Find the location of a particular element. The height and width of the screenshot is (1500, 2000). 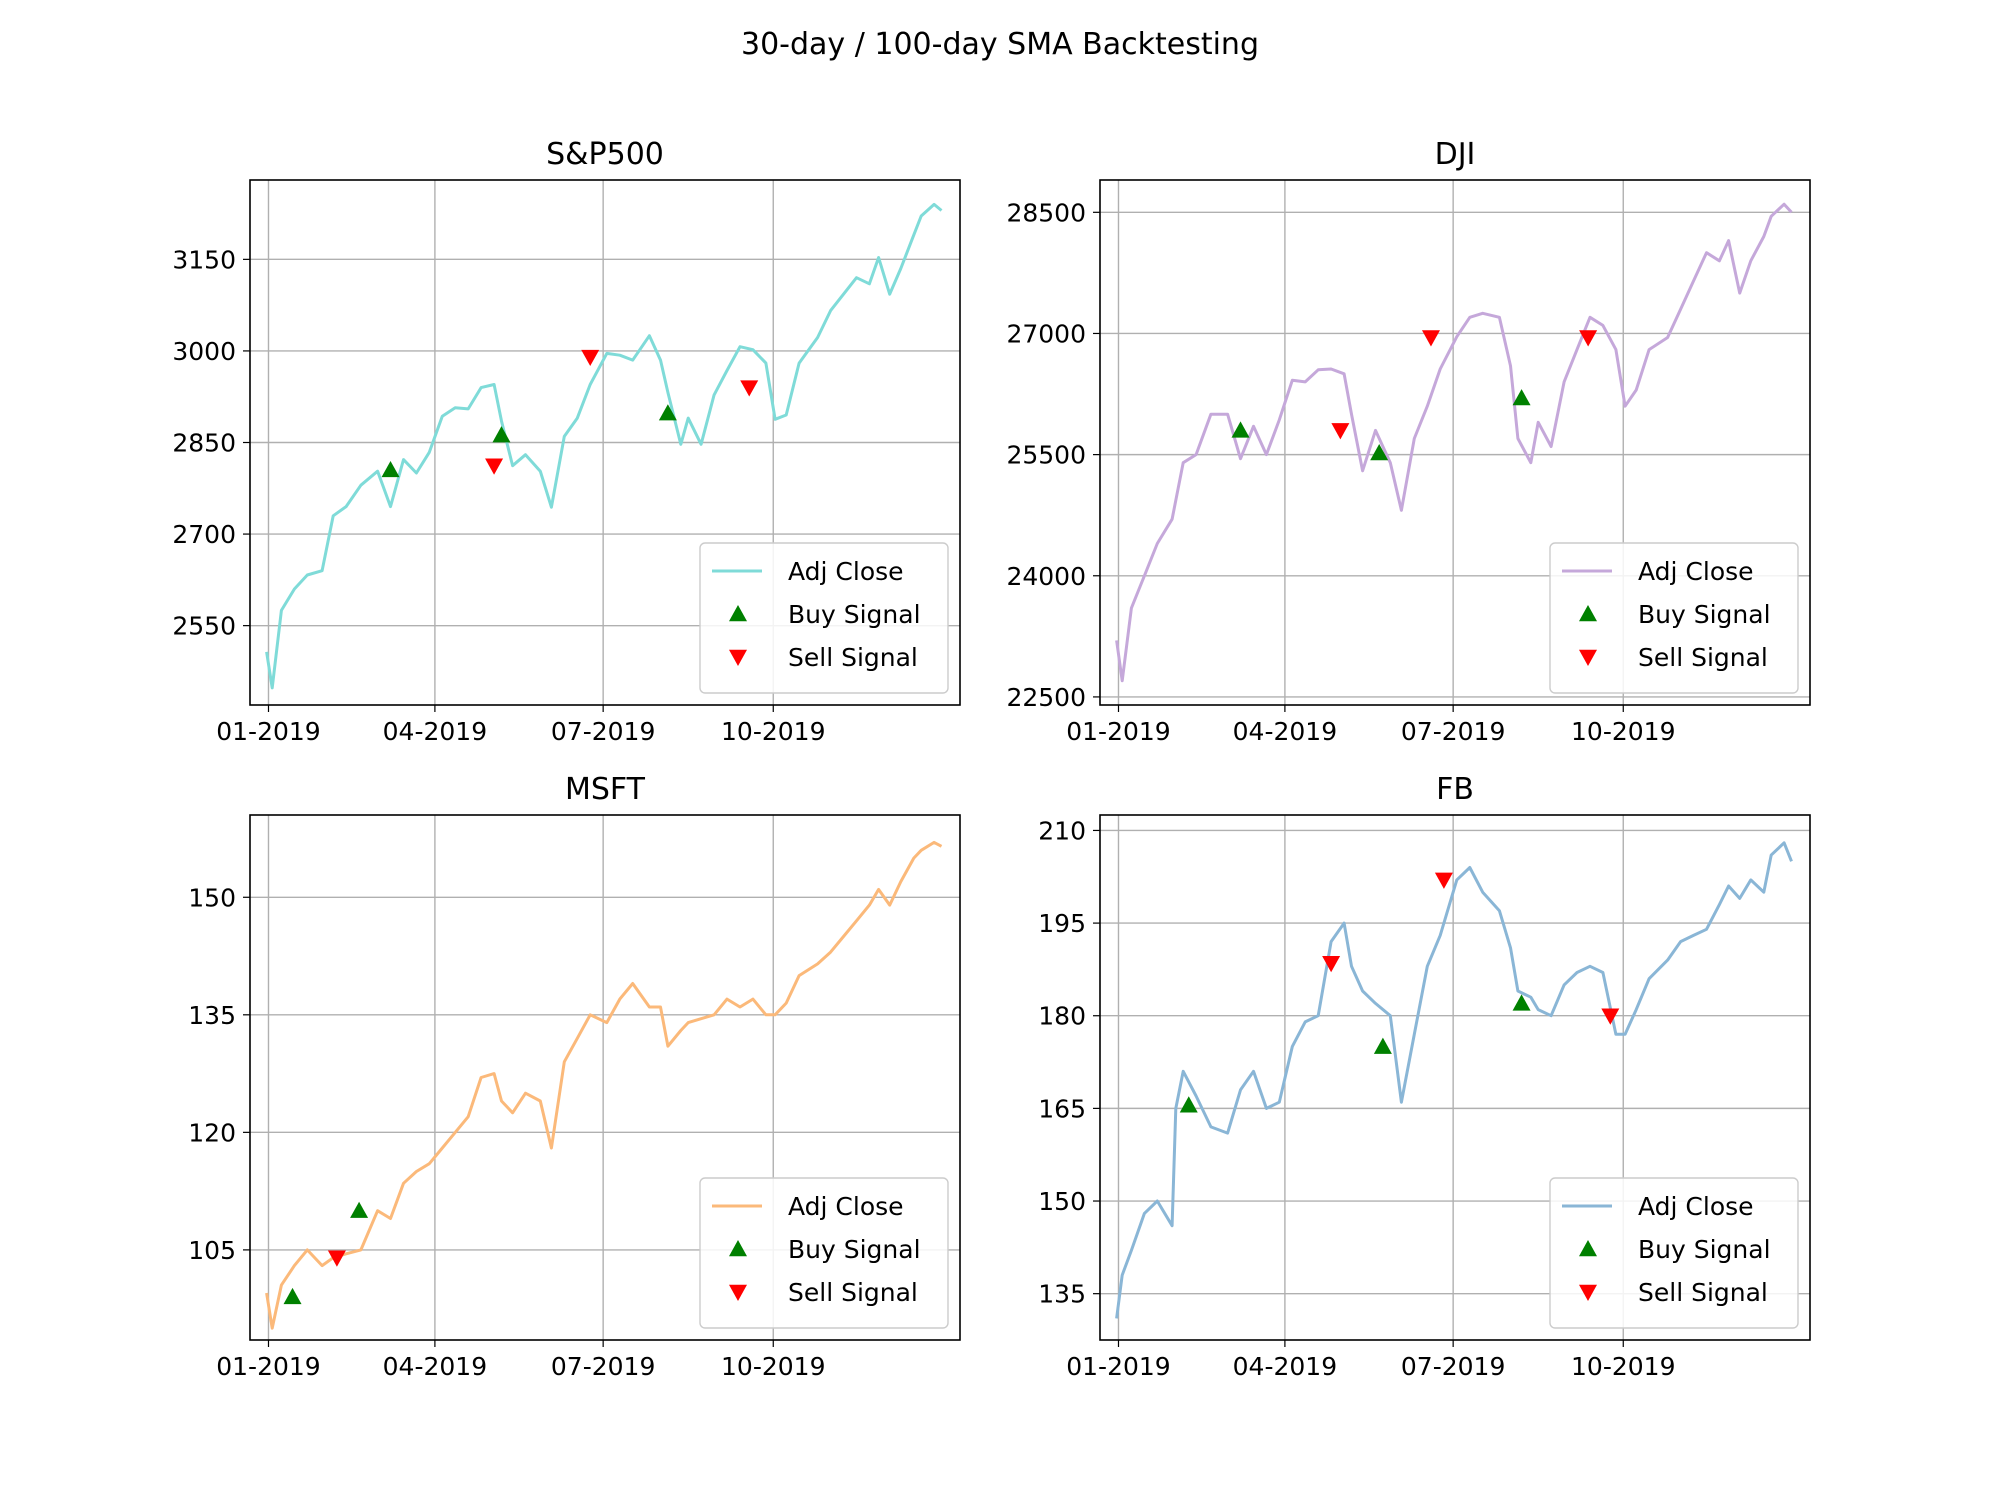

y-tick-label: 24000 is located at coordinates (1046, 576).